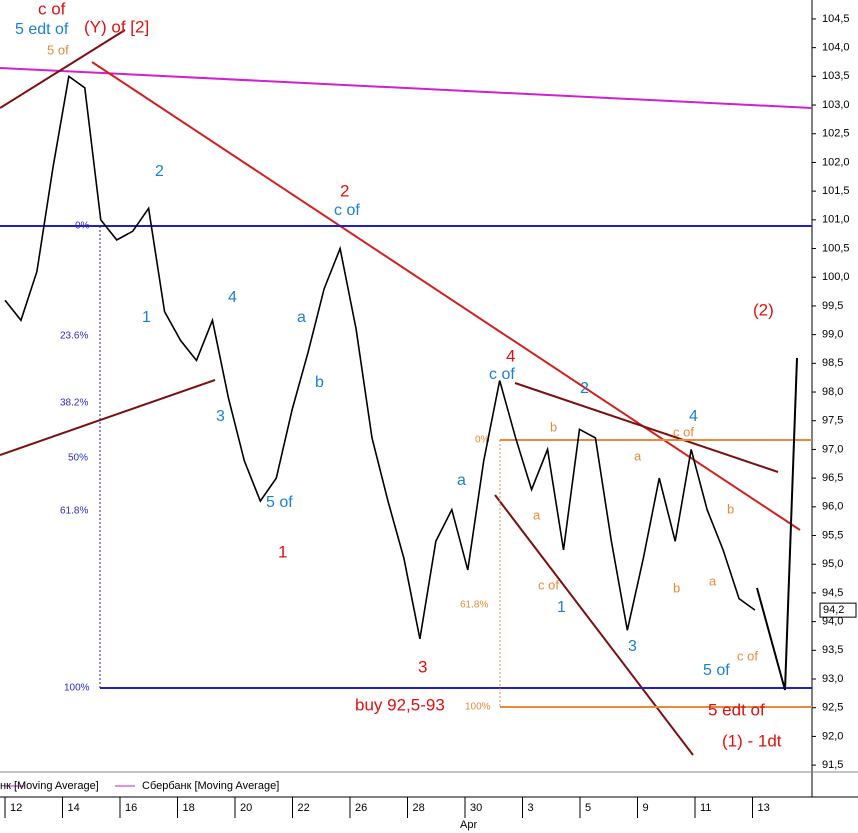  Describe the element at coordinates (836, 191) in the screenshot. I see `y-tick-label: 101,5` at that location.